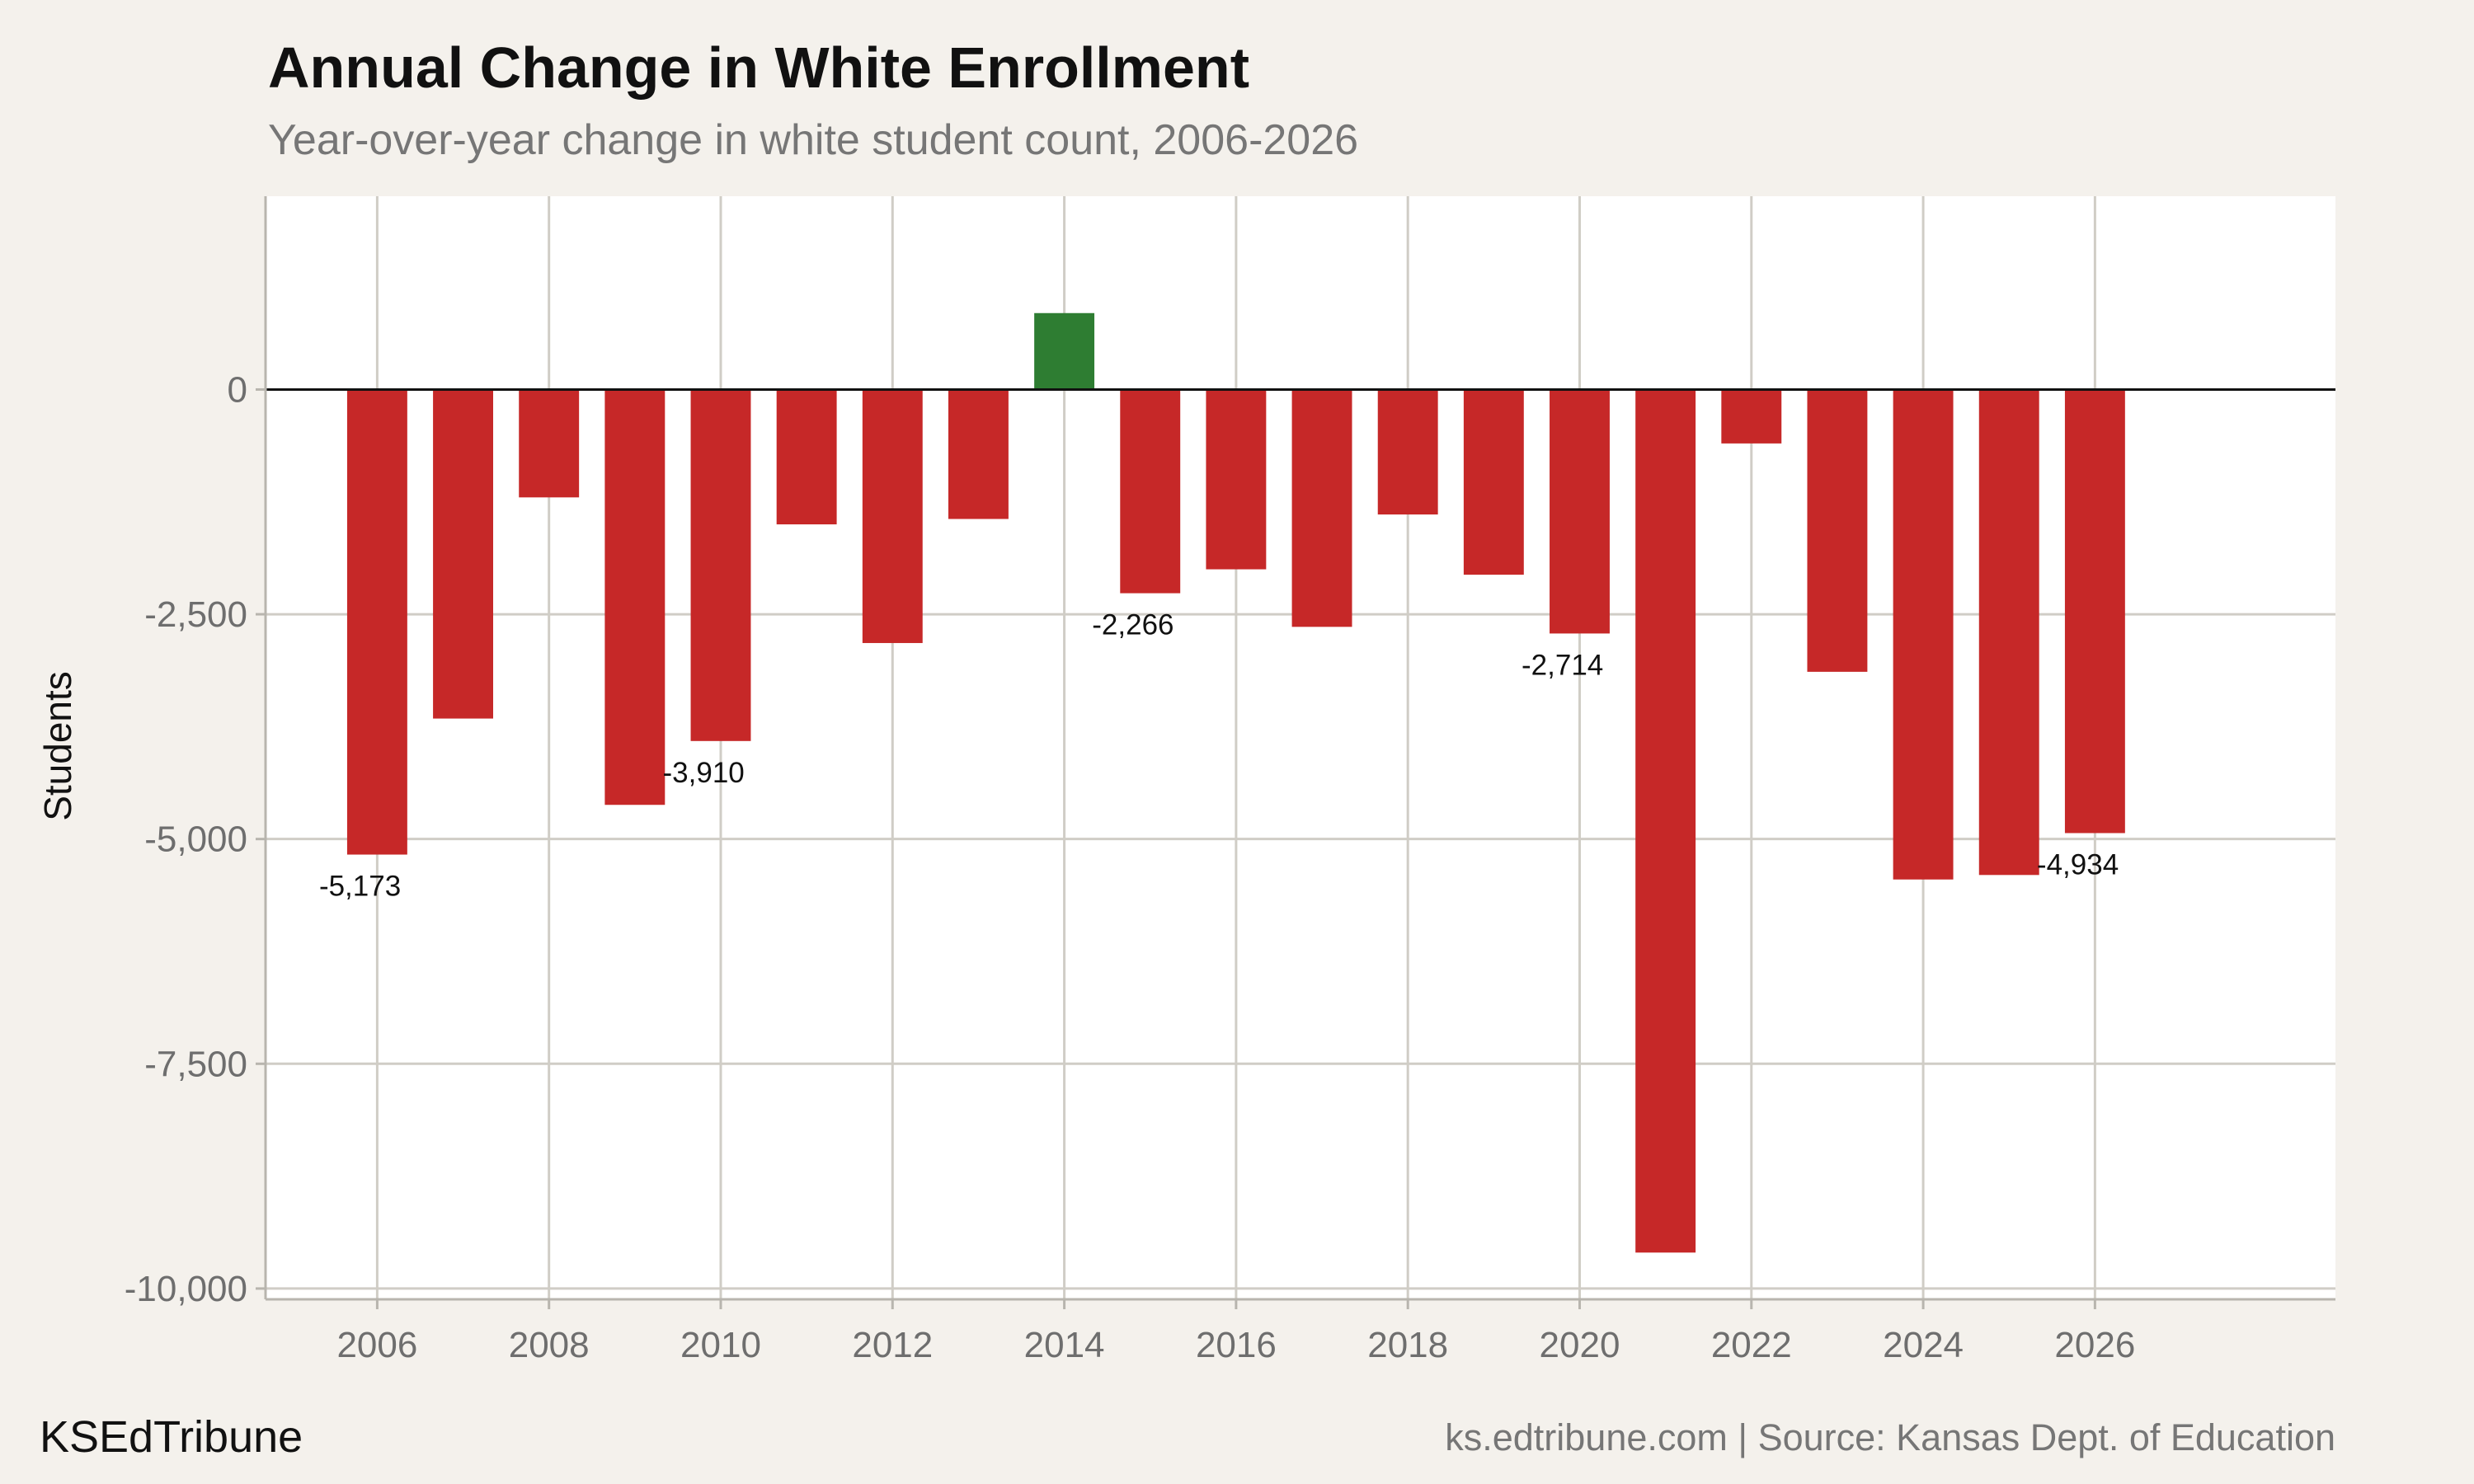 The height and width of the screenshot is (1484, 2474). What do you see at coordinates (195, 1064) in the screenshot?
I see `y-tick-label: -7,500` at bounding box center [195, 1064].